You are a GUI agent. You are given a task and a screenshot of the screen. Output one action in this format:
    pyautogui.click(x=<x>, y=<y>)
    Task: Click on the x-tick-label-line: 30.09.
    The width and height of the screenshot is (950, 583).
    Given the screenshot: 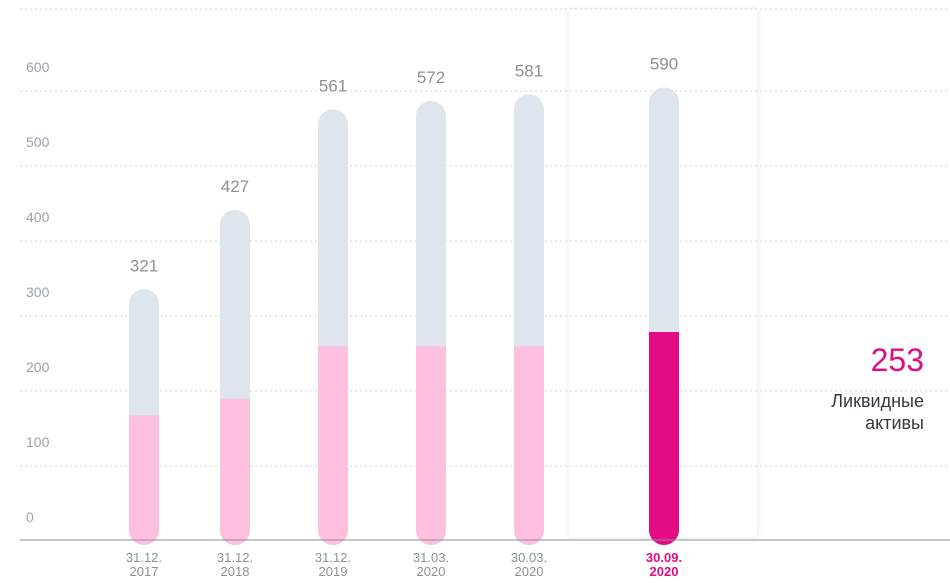 What is the action you would take?
    pyautogui.click(x=664, y=557)
    